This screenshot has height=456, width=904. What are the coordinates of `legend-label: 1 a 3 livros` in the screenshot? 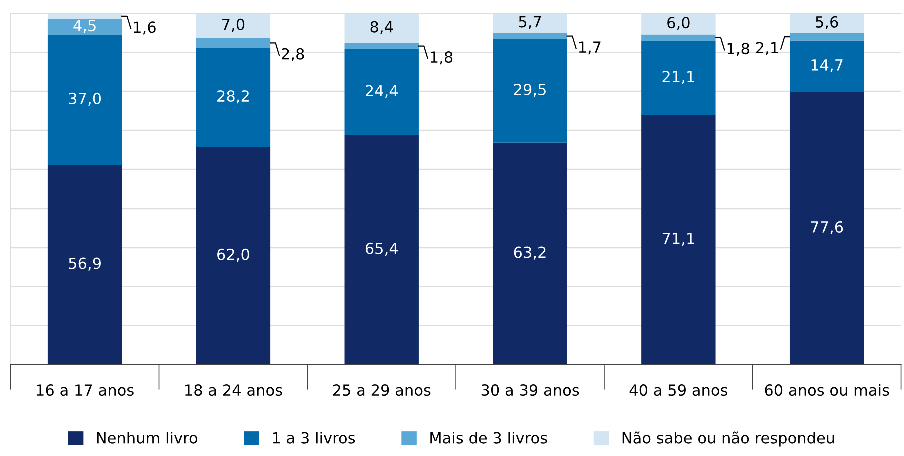 It's located at (314, 438).